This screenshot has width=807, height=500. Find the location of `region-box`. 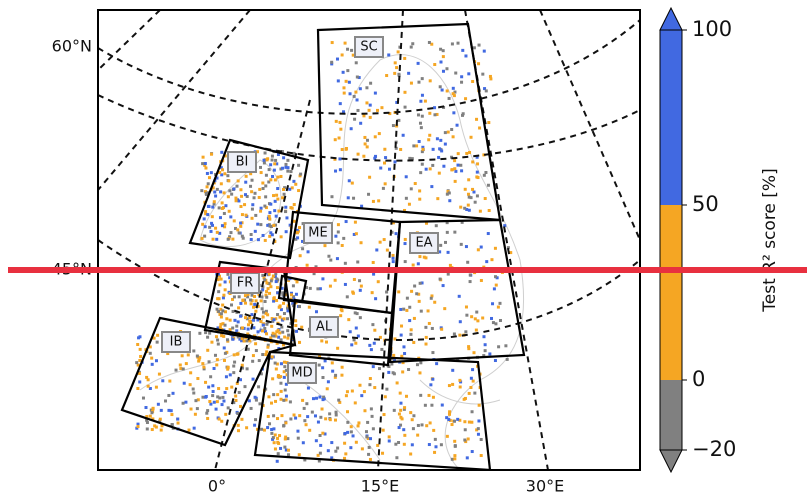

region-box is located at coordinates (249, 199).